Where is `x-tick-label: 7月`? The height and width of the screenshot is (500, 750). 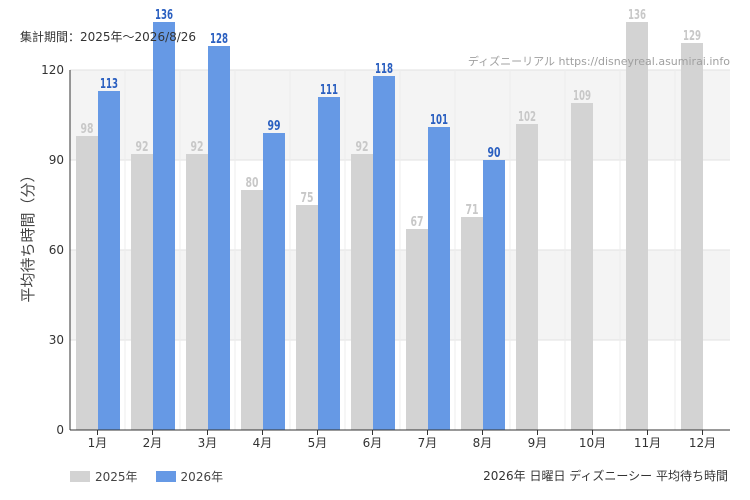
x-tick-label: 7月 is located at coordinates (428, 443).